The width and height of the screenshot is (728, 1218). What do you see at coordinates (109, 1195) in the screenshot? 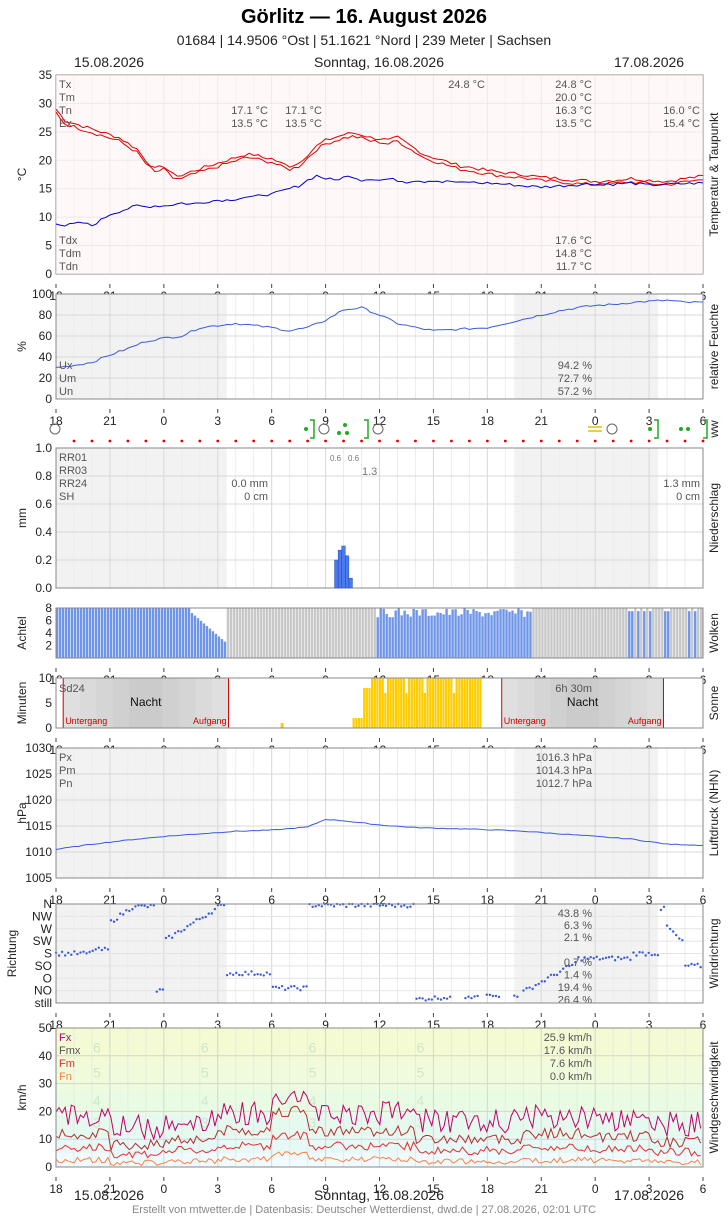
I see `date-left-bottom: 15.08.2026` at bounding box center [109, 1195].